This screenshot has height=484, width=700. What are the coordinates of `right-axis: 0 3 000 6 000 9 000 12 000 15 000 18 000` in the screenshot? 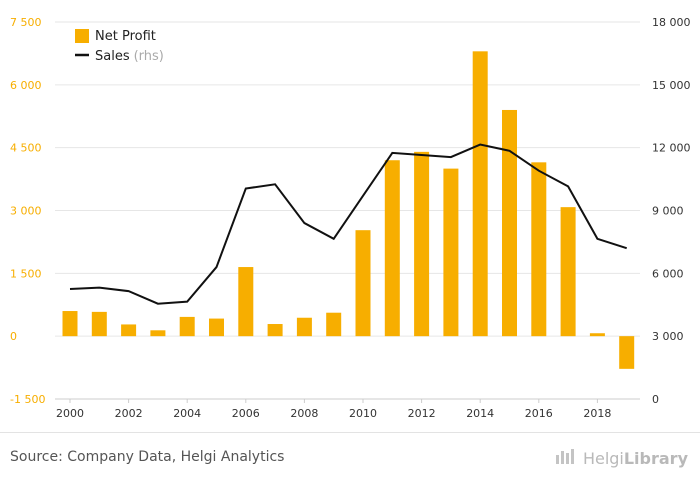 It's located at (671, 211).